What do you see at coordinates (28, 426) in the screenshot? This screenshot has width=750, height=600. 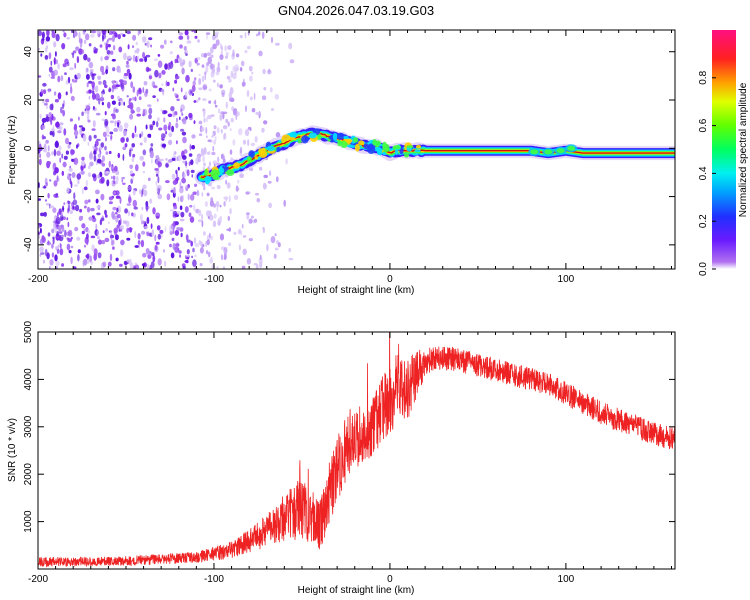 I see `snr-ytick-label: 3000` at bounding box center [28, 426].